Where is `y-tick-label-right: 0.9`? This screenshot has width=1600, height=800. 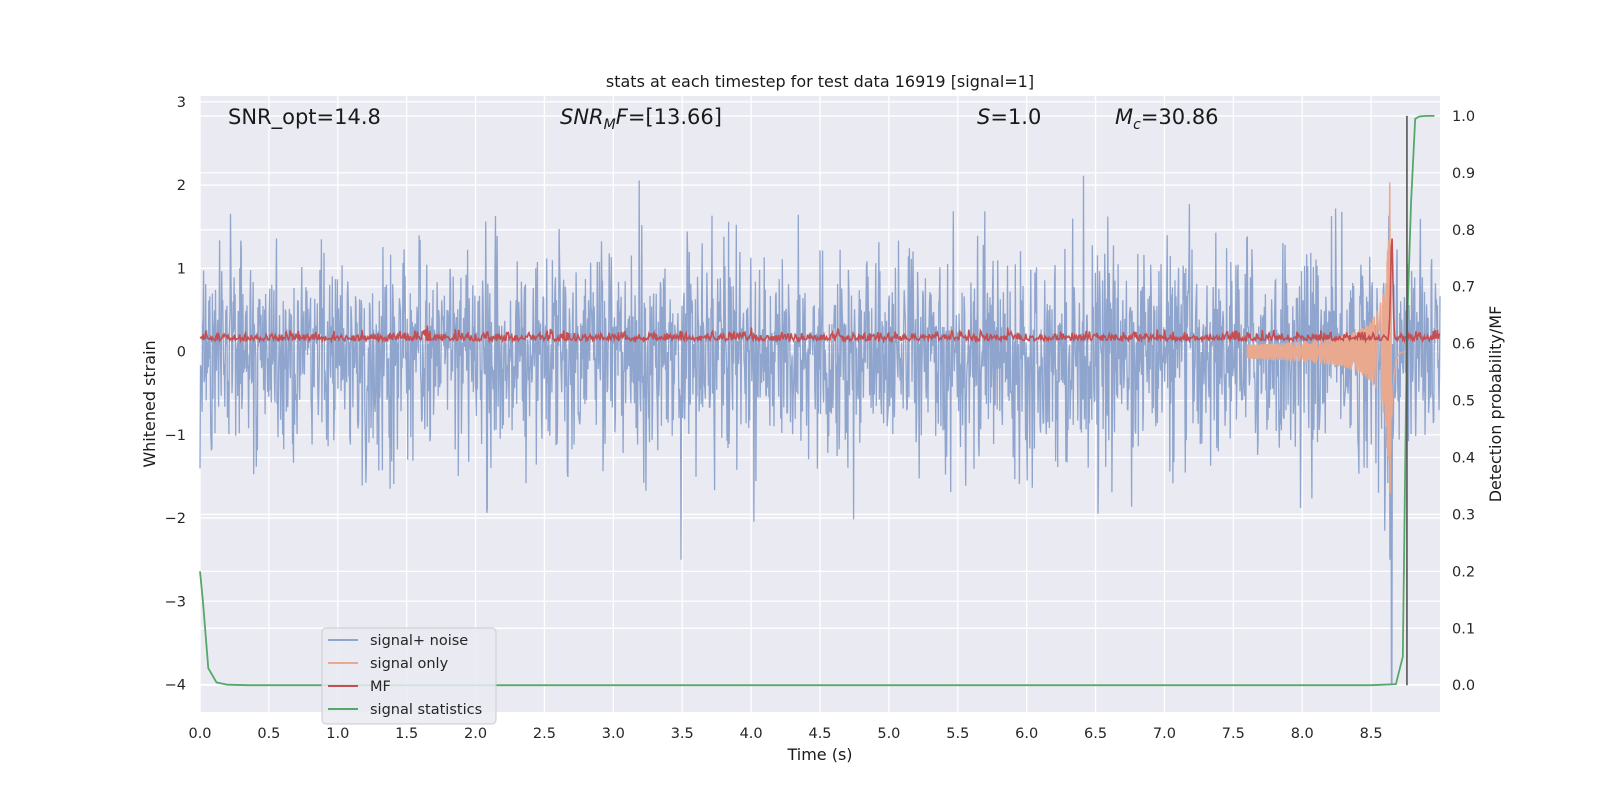
y-tick-label-right: 0.9 is located at coordinates (1463, 174).